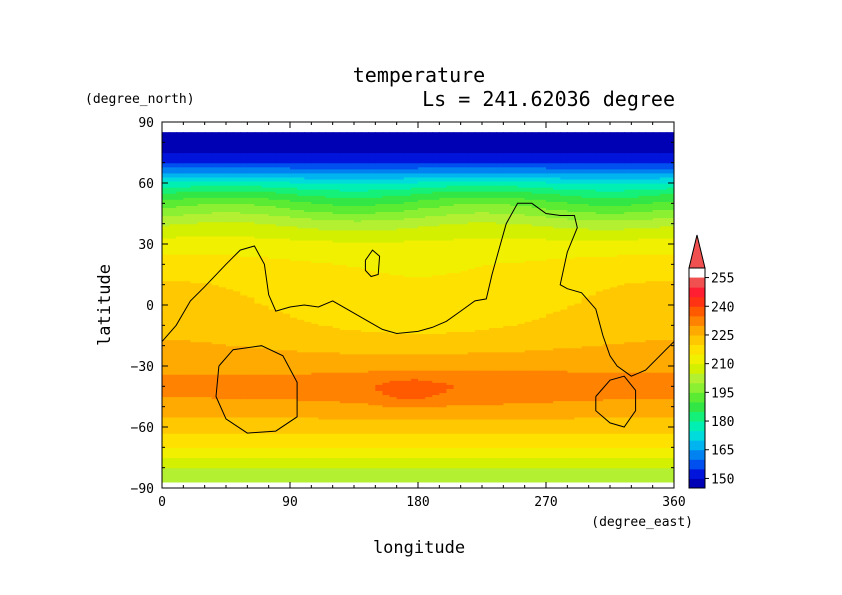 The image size is (842, 595). What do you see at coordinates (105, 305) in the screenshot?
I see `y-axis-label: latitude` at bounding box center [105, 305].